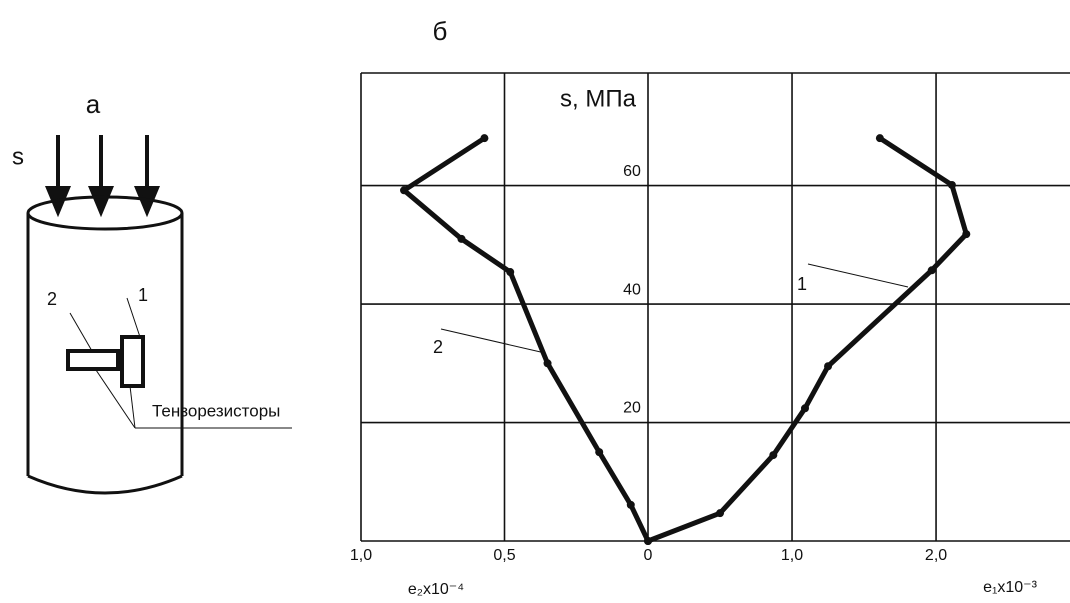 The image size is (1070, 603). I want to click on y-tick-label: 20, so click(632, 408).